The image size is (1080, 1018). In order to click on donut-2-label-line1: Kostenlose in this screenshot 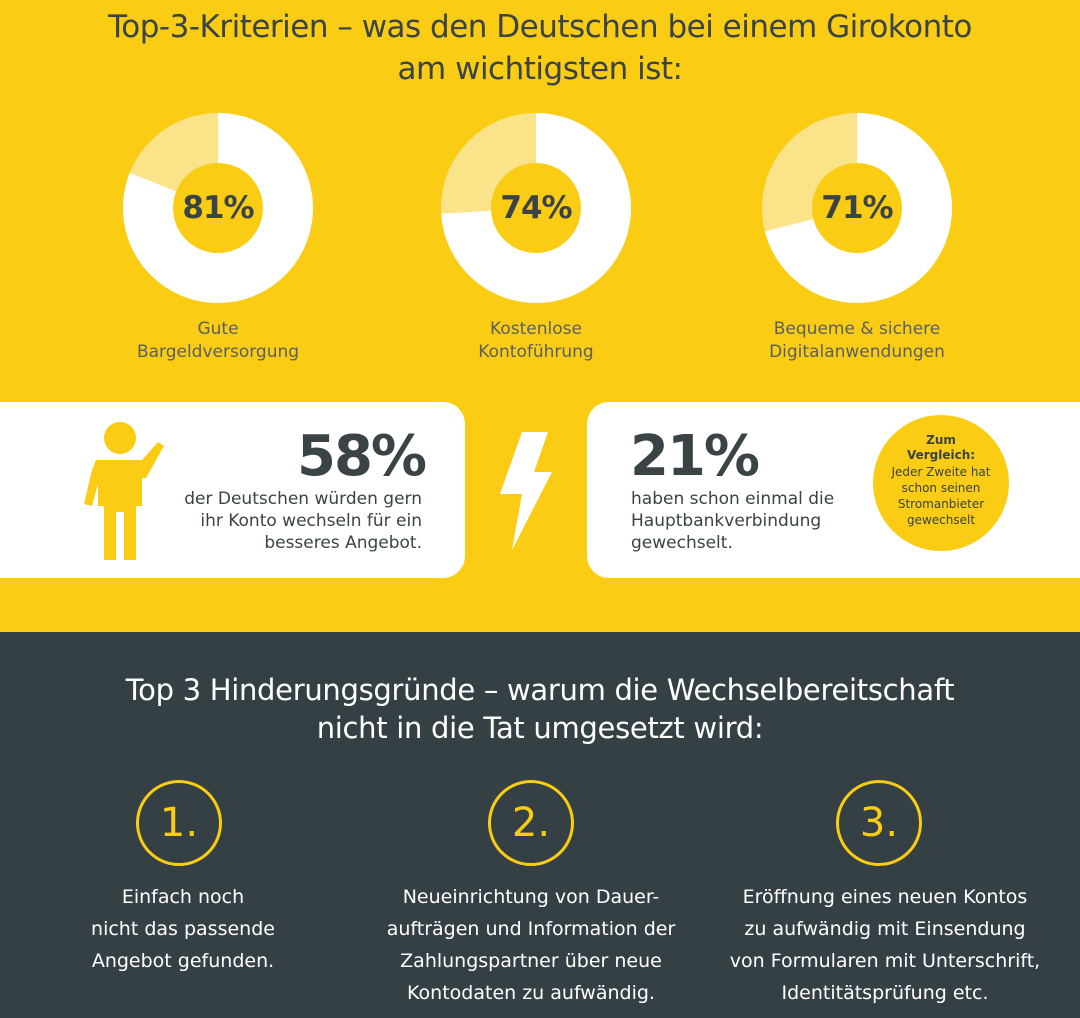, I will do `click(536, 329)`.